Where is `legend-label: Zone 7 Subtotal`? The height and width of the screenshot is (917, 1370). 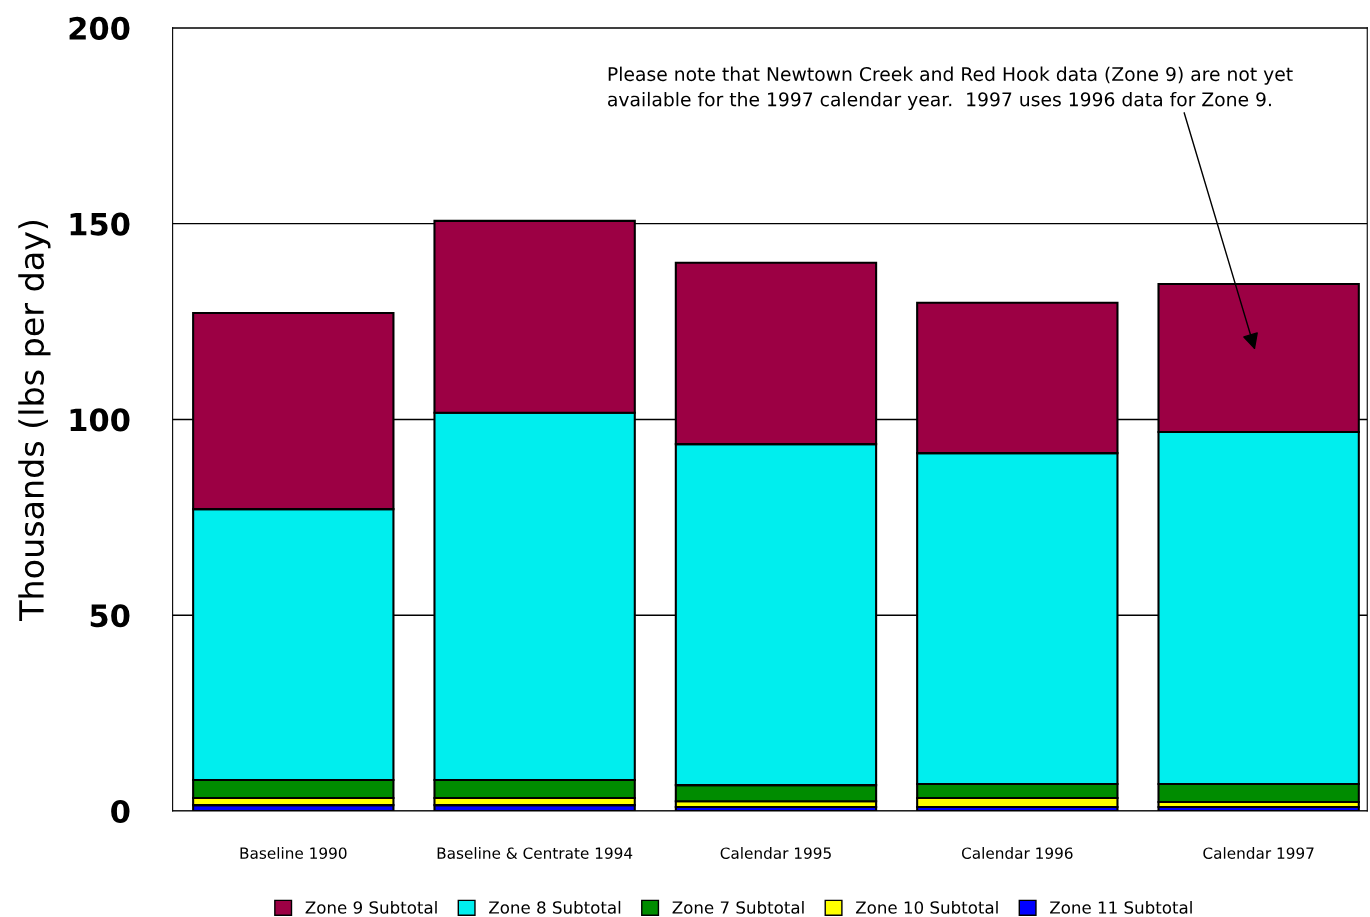
legend-label: Zone 7 Subtotal is located at coordinates (738, 907).